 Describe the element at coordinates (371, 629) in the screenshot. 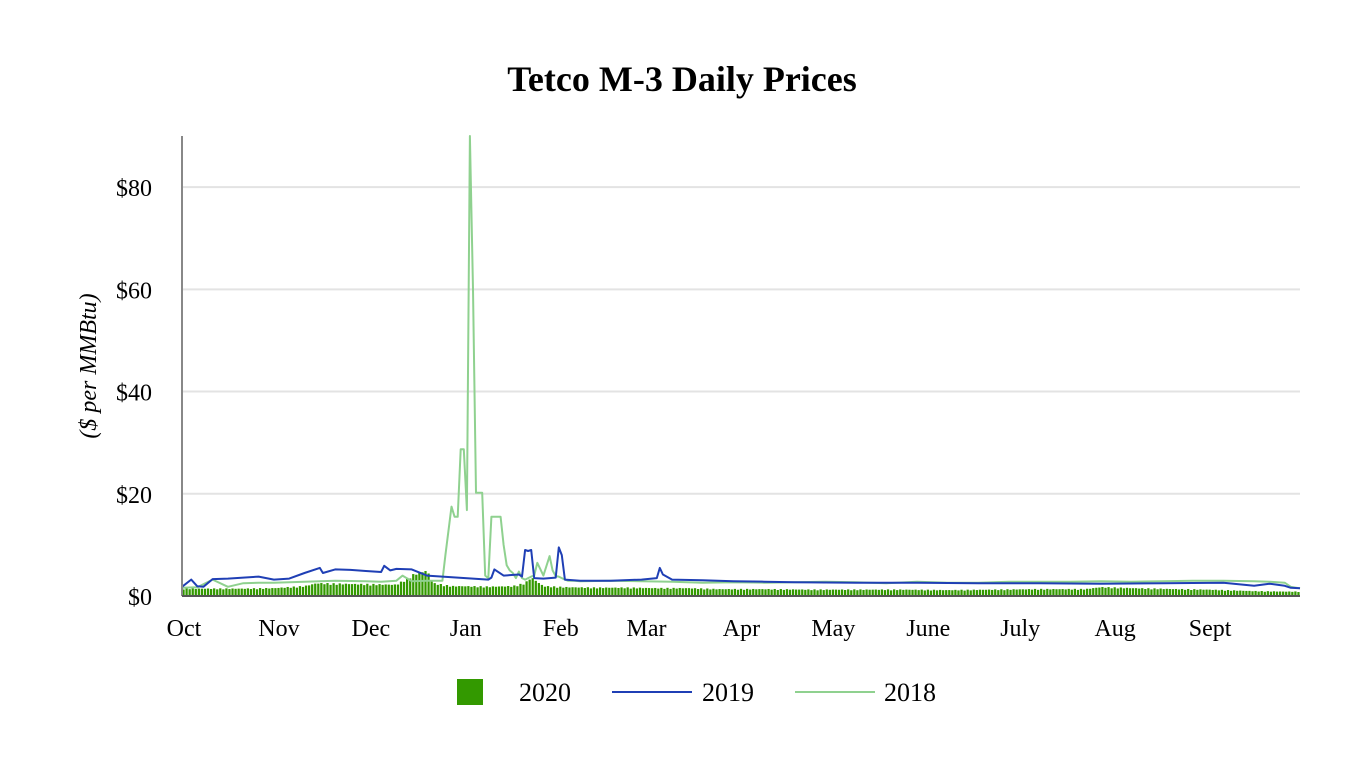

I see `x-tick-label: Dec` at that location.